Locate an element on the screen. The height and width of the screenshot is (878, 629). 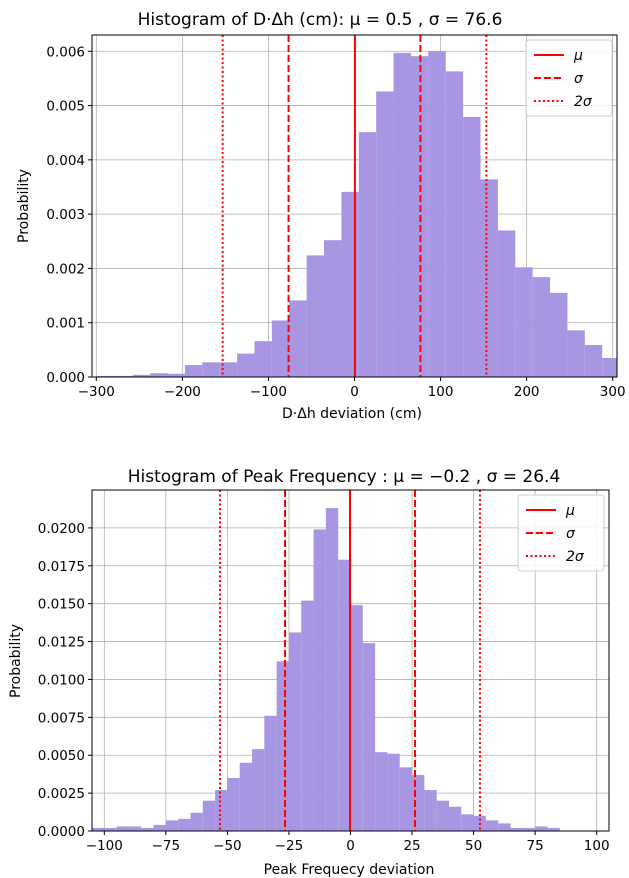
x-tick-label: 50 is located at coordinates (473, 846).